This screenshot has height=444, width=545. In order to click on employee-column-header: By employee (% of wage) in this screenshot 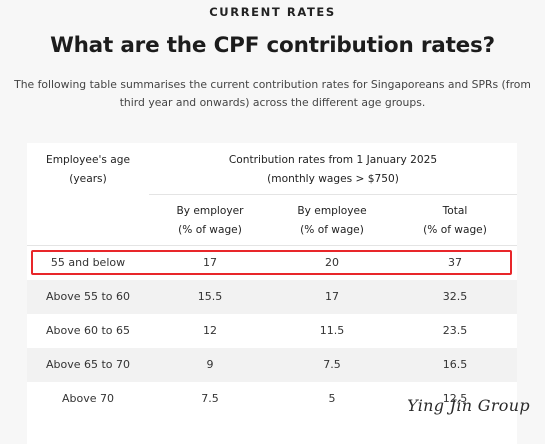, I will do `click(332, 221)`.